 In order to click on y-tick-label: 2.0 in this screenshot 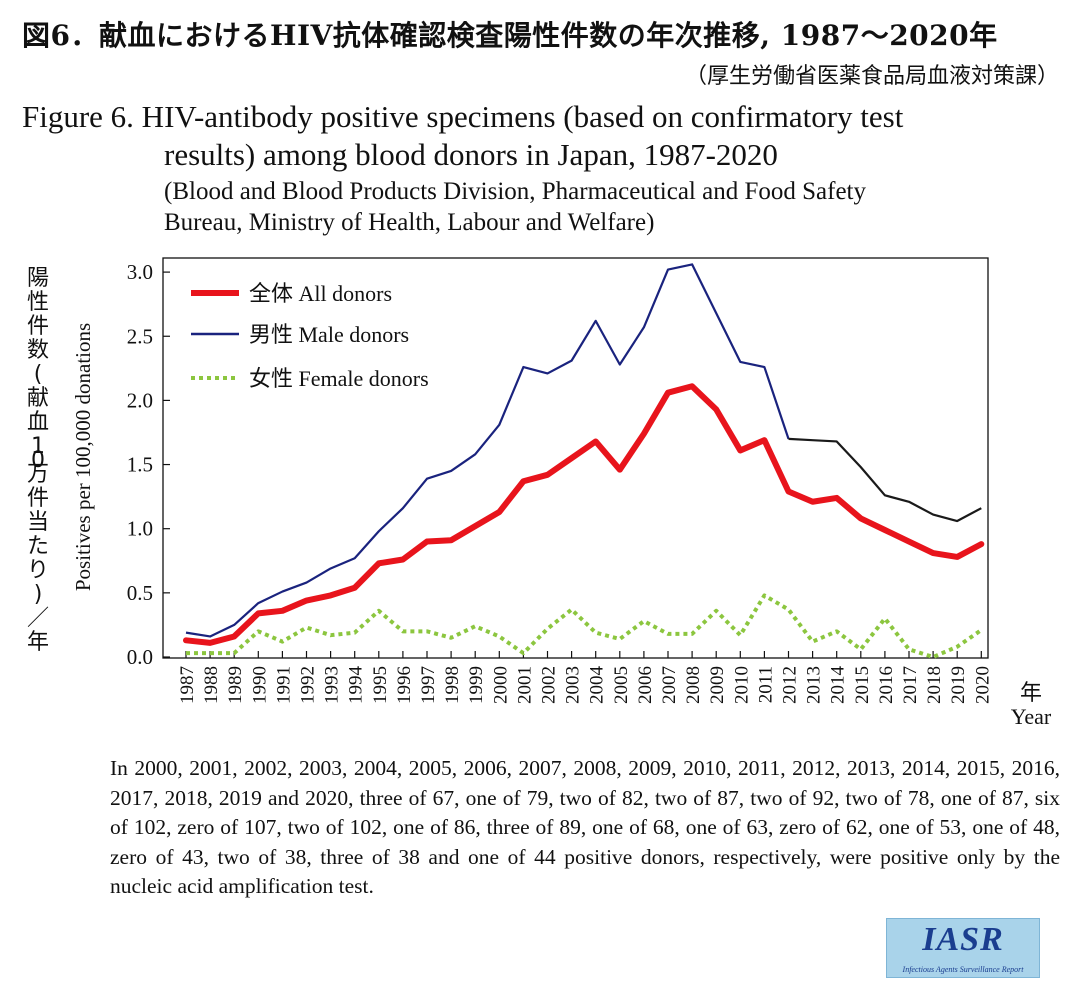, I will do `click(140, 400)`.